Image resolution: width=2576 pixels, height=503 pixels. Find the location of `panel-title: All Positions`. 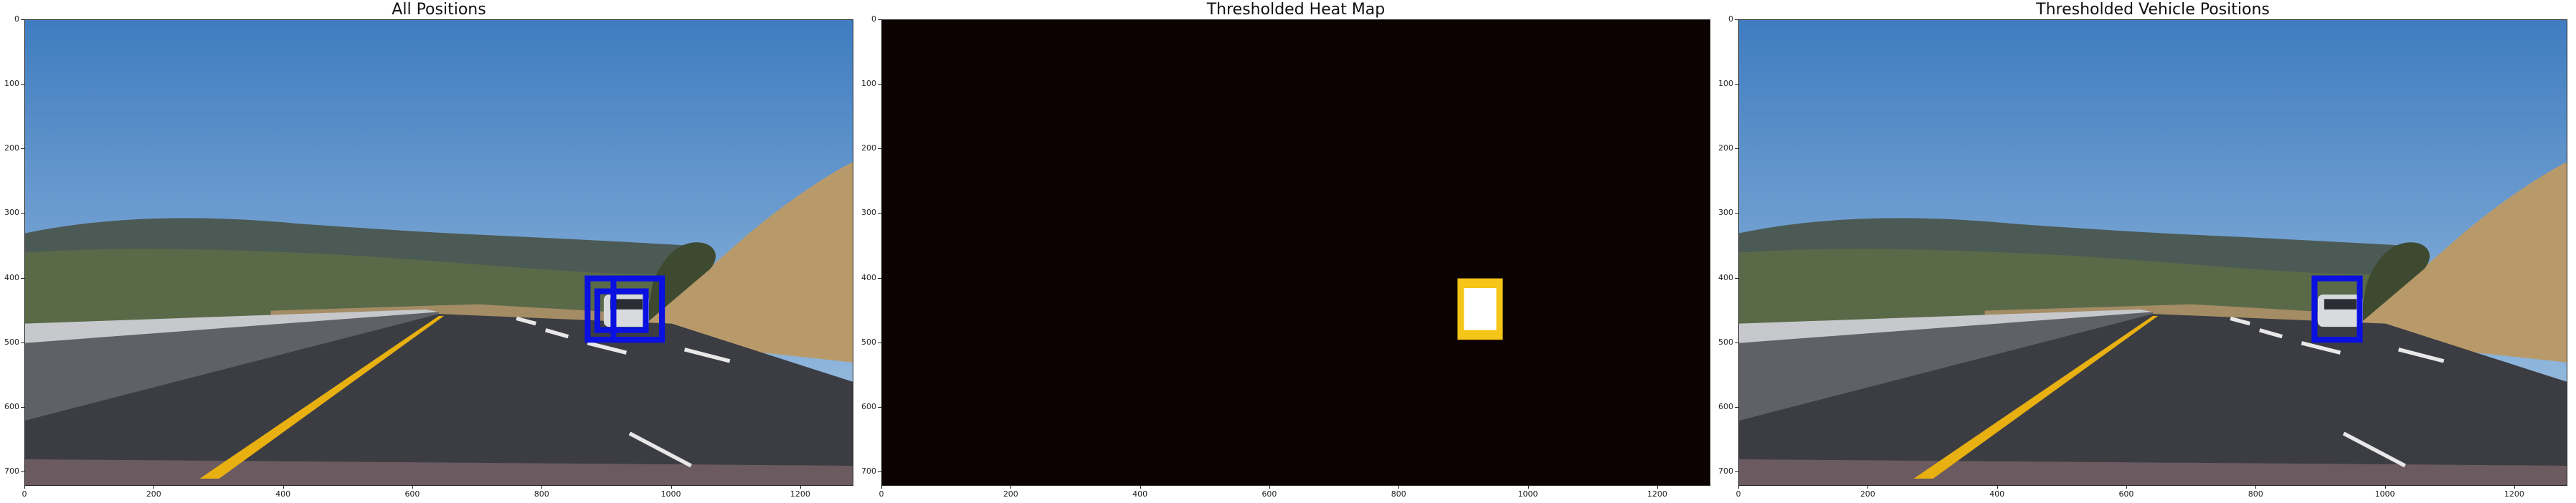

panel-title: All Positions is located at coordinates (439, 10).